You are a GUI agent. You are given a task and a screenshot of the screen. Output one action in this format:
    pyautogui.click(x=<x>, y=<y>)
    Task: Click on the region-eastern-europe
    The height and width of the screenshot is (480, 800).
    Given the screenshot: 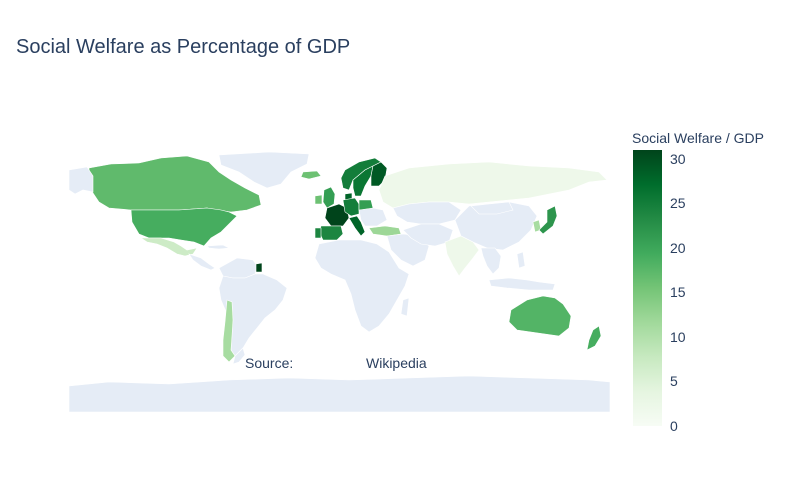 What is the action you would take?
    pyautogui.click(x=373, y=217)
    